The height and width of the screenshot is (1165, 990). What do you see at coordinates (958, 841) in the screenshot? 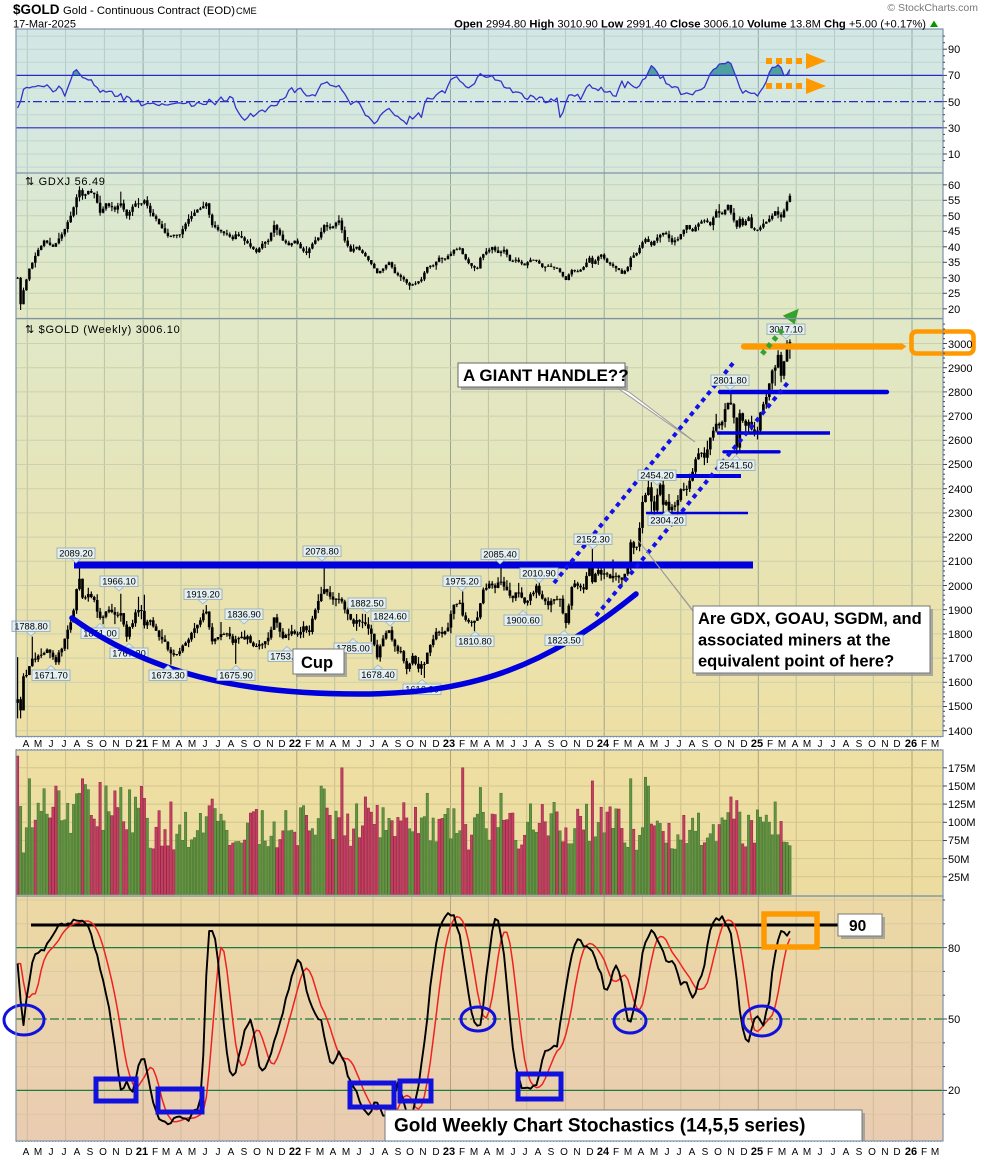
I see `svg-text: 75M` at bounding box center [958, 841].